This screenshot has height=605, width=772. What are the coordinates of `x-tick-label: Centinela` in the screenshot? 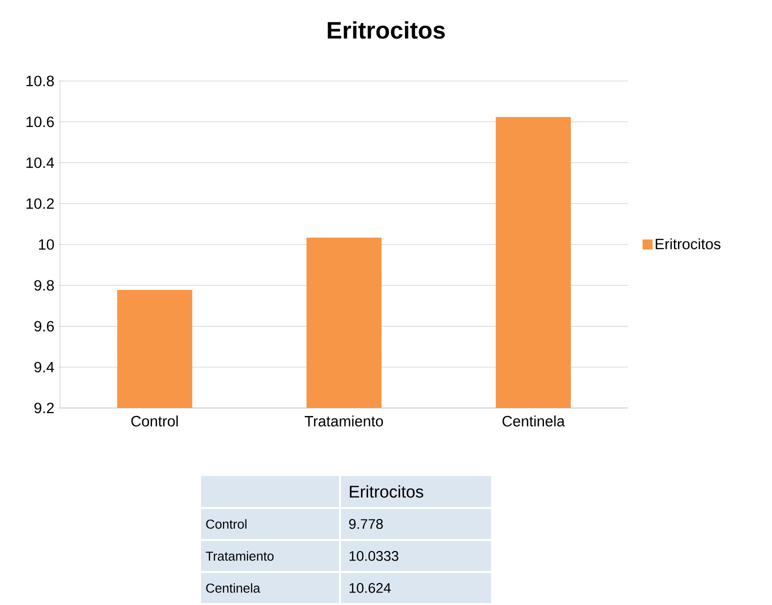 It's located at (533, 421).